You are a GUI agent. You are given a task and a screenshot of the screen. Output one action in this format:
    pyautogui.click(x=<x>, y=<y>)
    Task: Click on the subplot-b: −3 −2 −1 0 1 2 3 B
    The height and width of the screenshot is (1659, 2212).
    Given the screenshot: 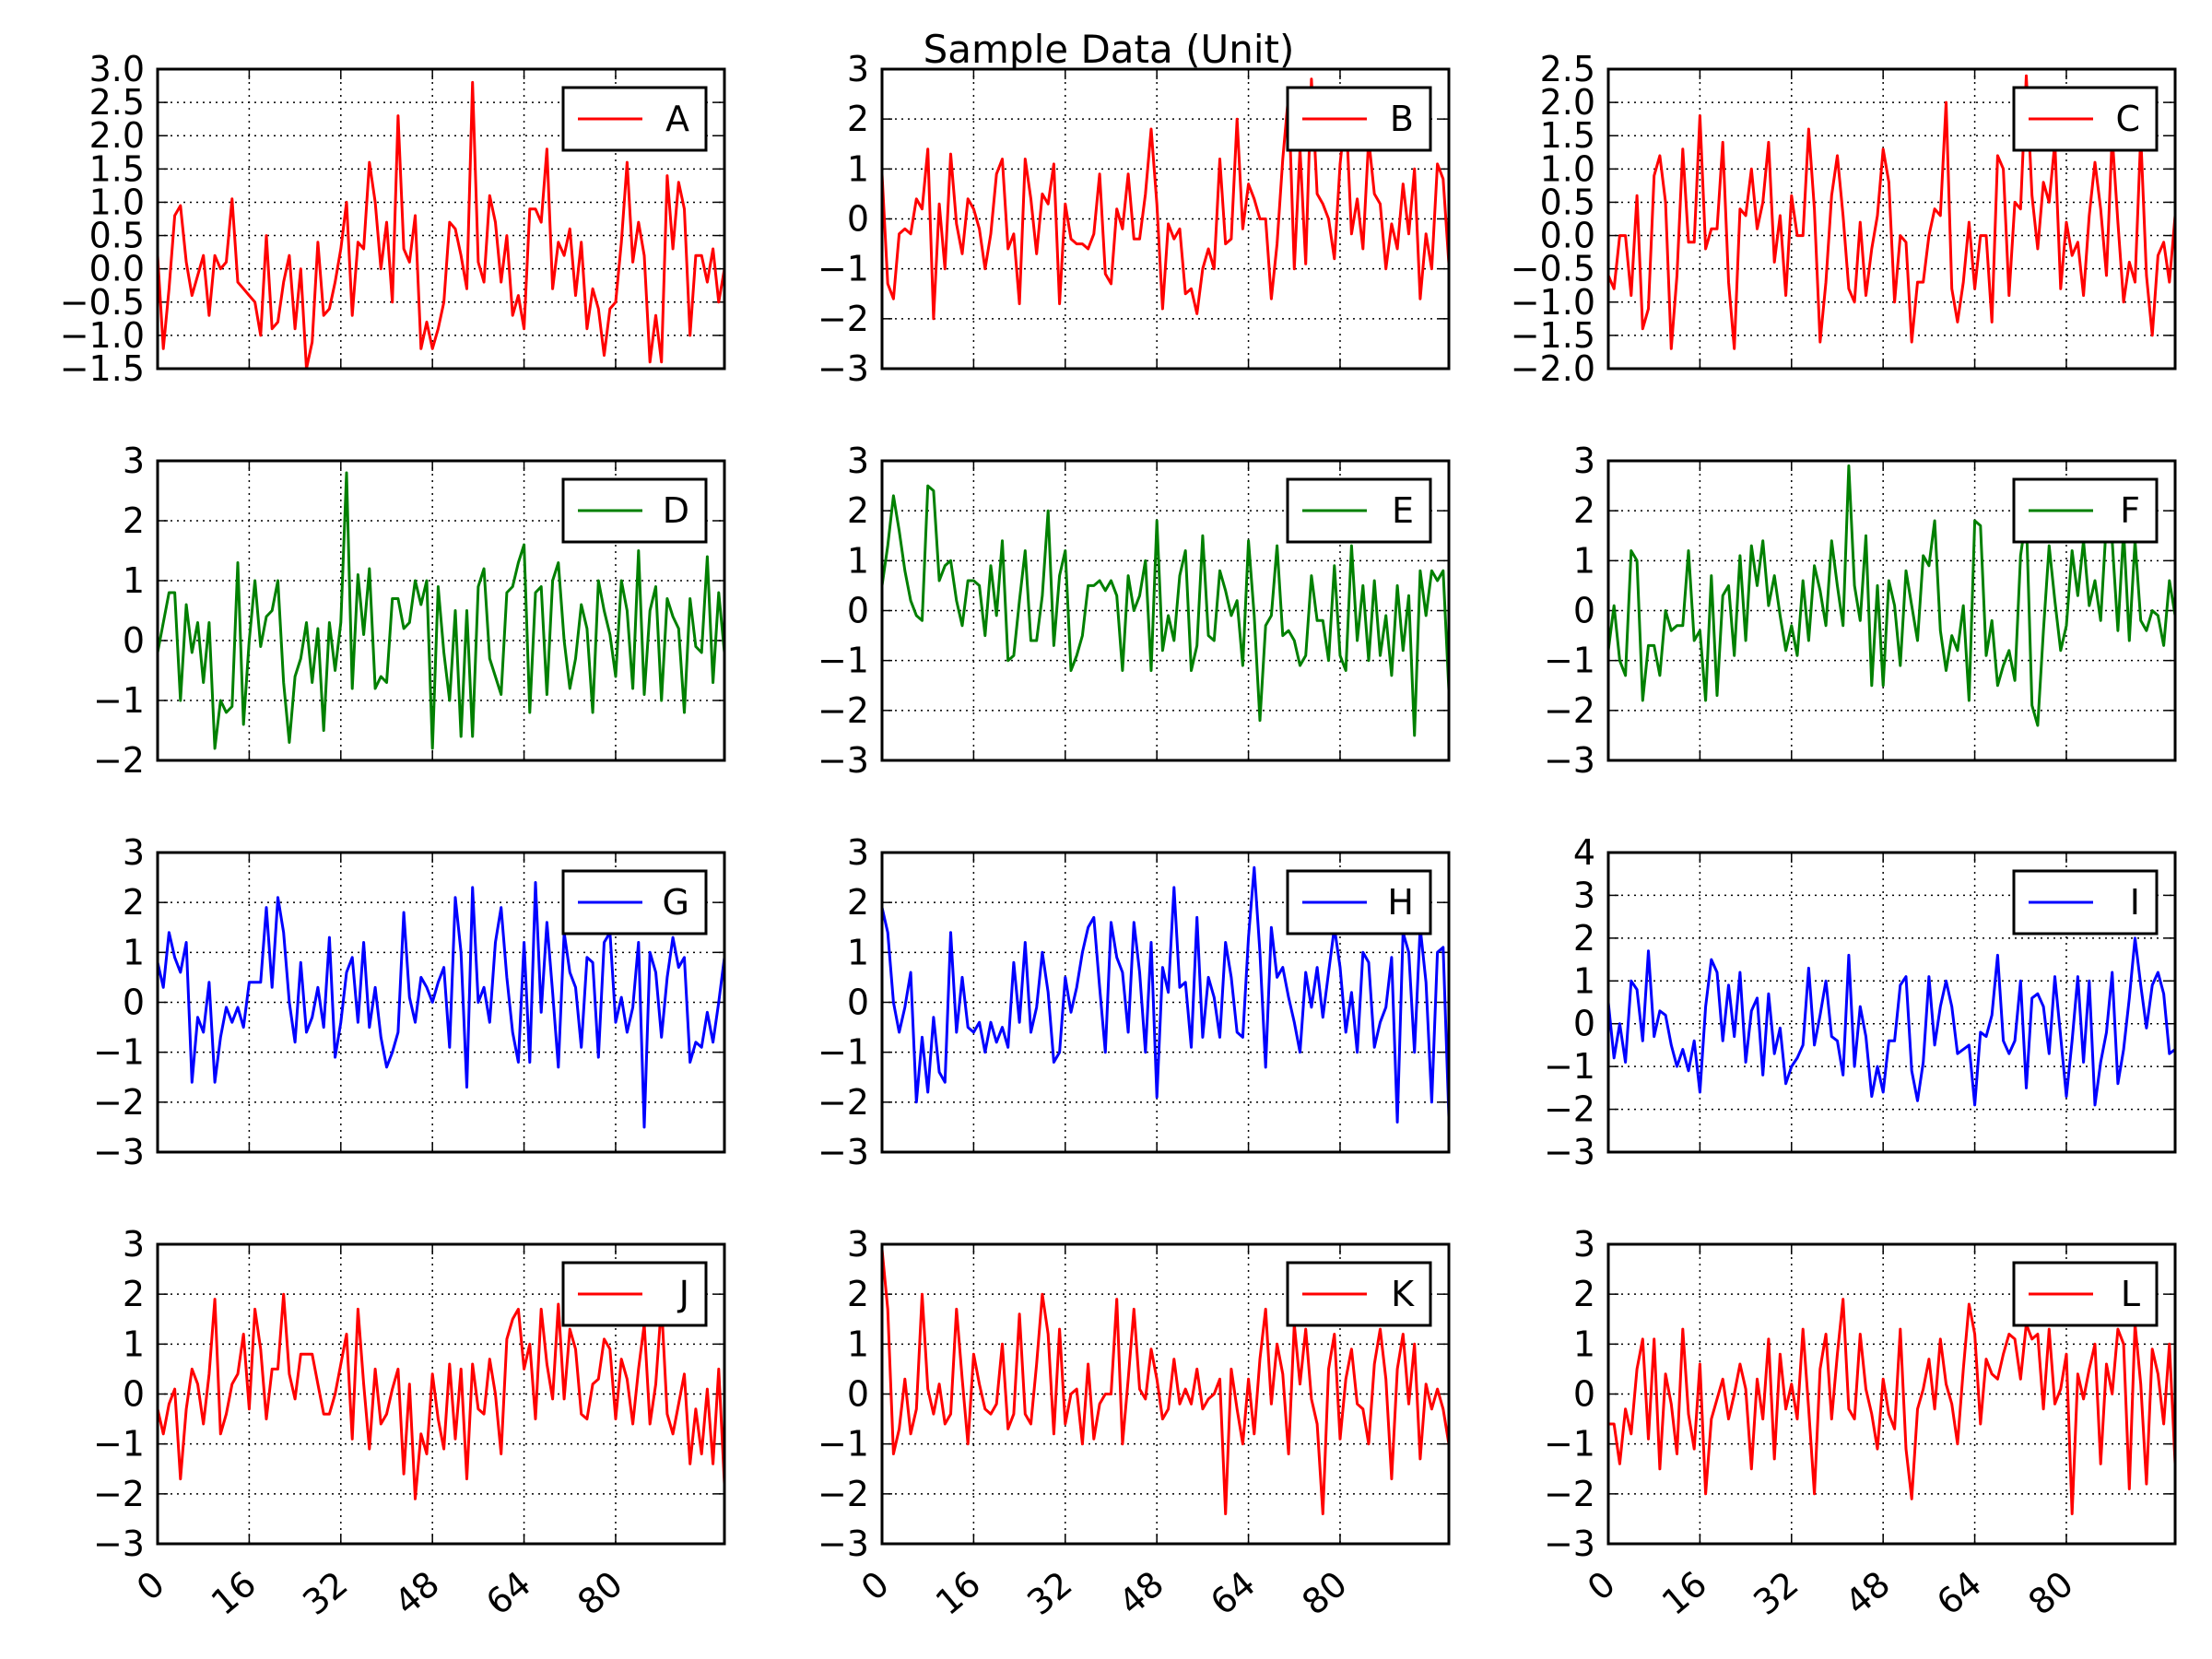 What is the action you would take?
    pyautogui.click(x=1134, y=219)
    